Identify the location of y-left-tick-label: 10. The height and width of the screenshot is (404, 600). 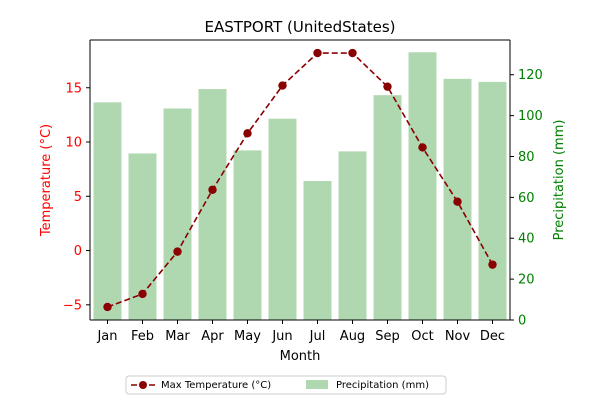
(73, 143).